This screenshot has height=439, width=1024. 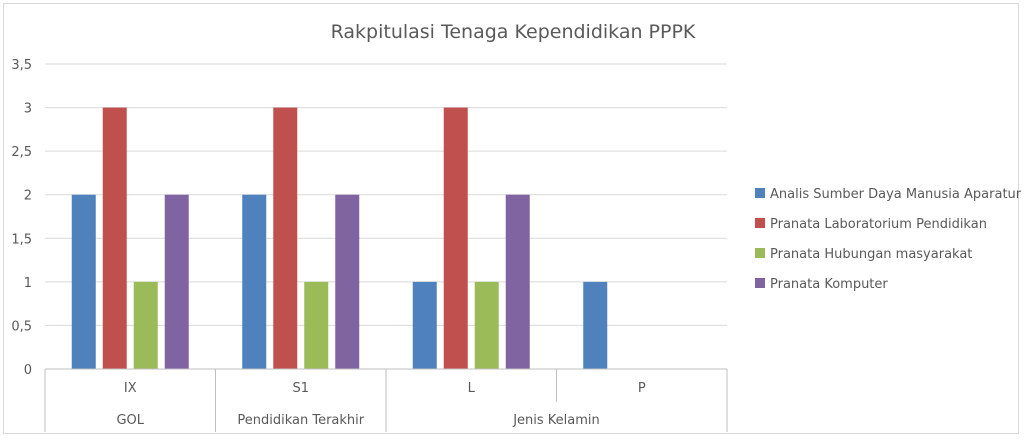 I want to click on y-tick-label: 2,5, so click(x=21, y=152).